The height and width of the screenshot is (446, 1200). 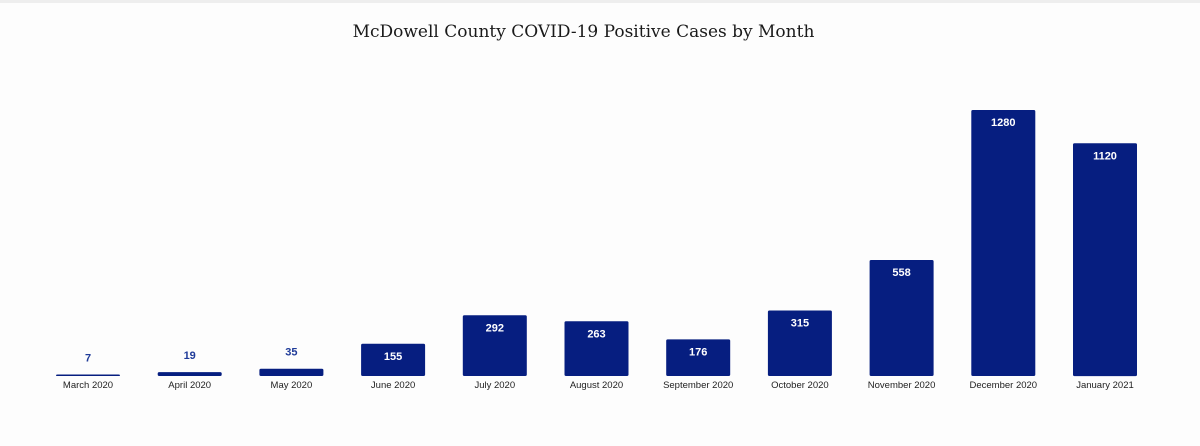 What do you see at coordinates (901, 318) in the screenshot?
I see `bar-november-2020` at bounding box center [901, 318].